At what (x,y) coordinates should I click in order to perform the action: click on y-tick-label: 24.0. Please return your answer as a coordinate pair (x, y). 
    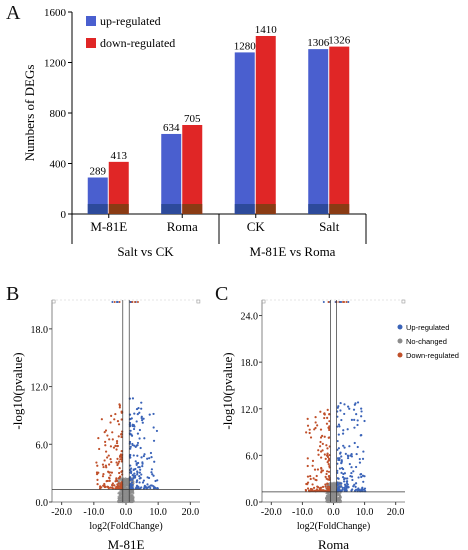
    Looking at the image, I should click on (250, 317).